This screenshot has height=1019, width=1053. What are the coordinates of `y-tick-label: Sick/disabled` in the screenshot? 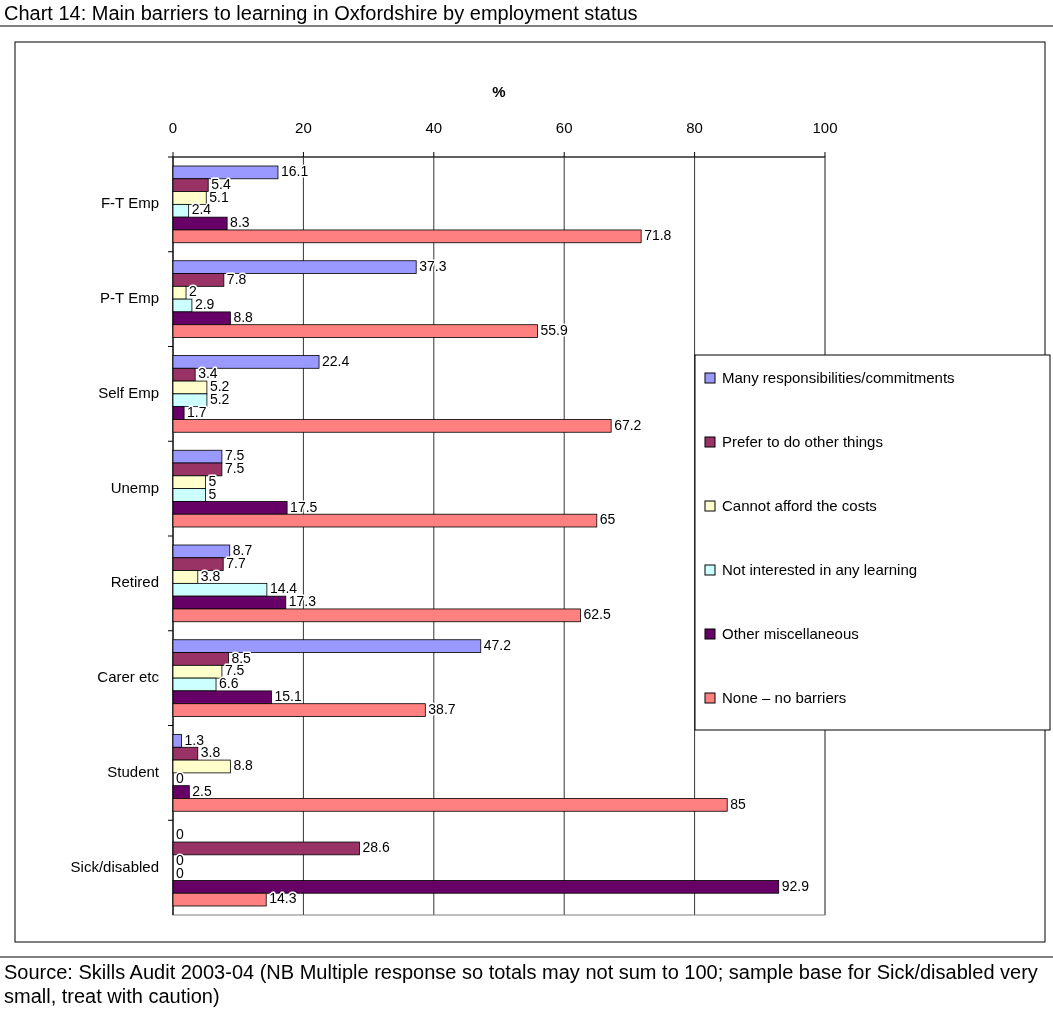 It's located at (114, 866).